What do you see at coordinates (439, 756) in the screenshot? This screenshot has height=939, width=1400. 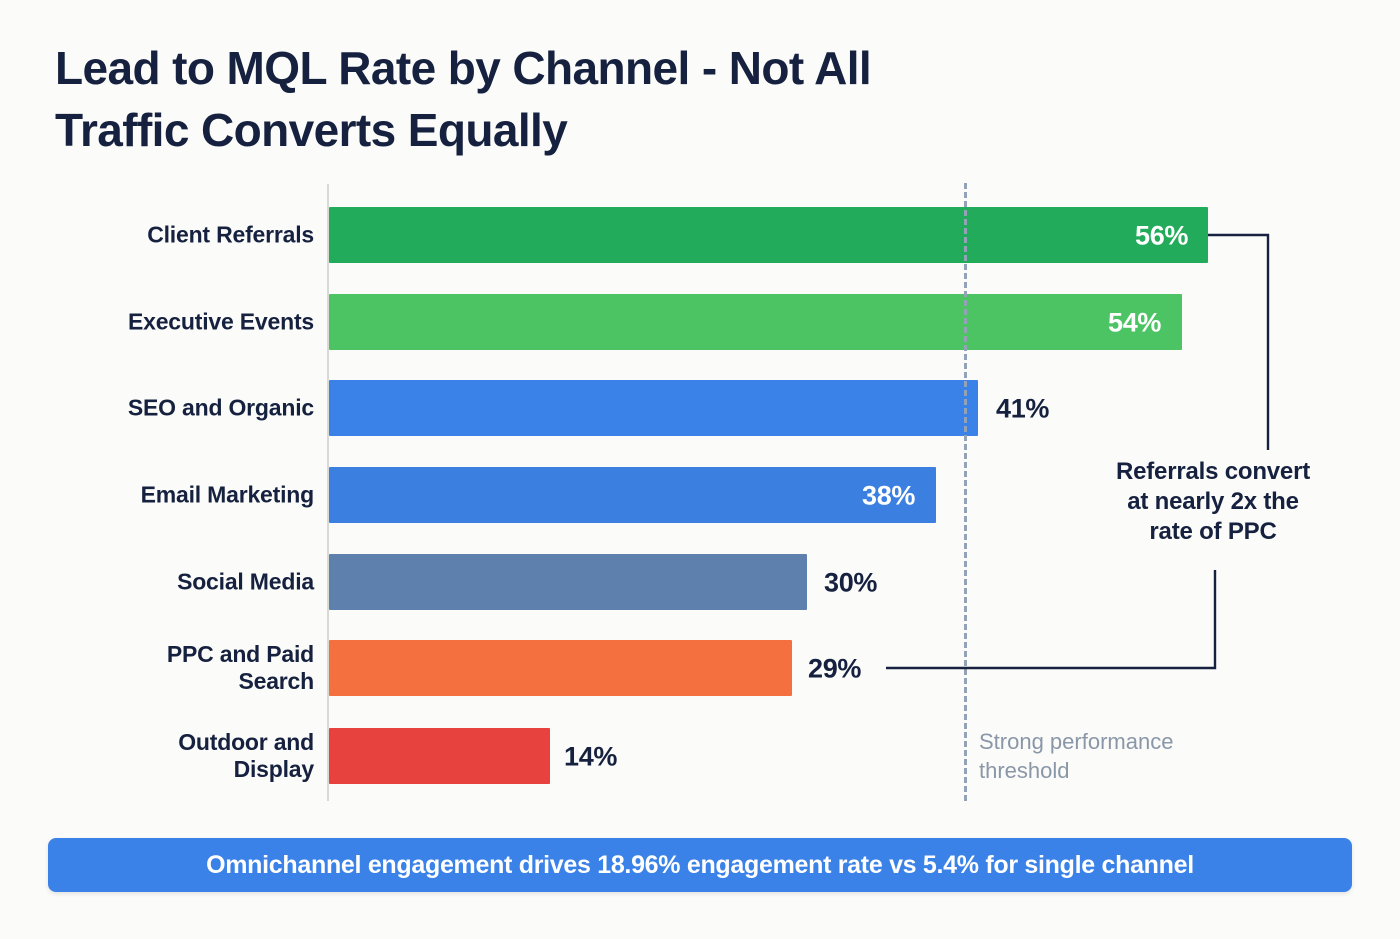 I see `bar-outdoor-and-display` at bounding box center [439, 756].